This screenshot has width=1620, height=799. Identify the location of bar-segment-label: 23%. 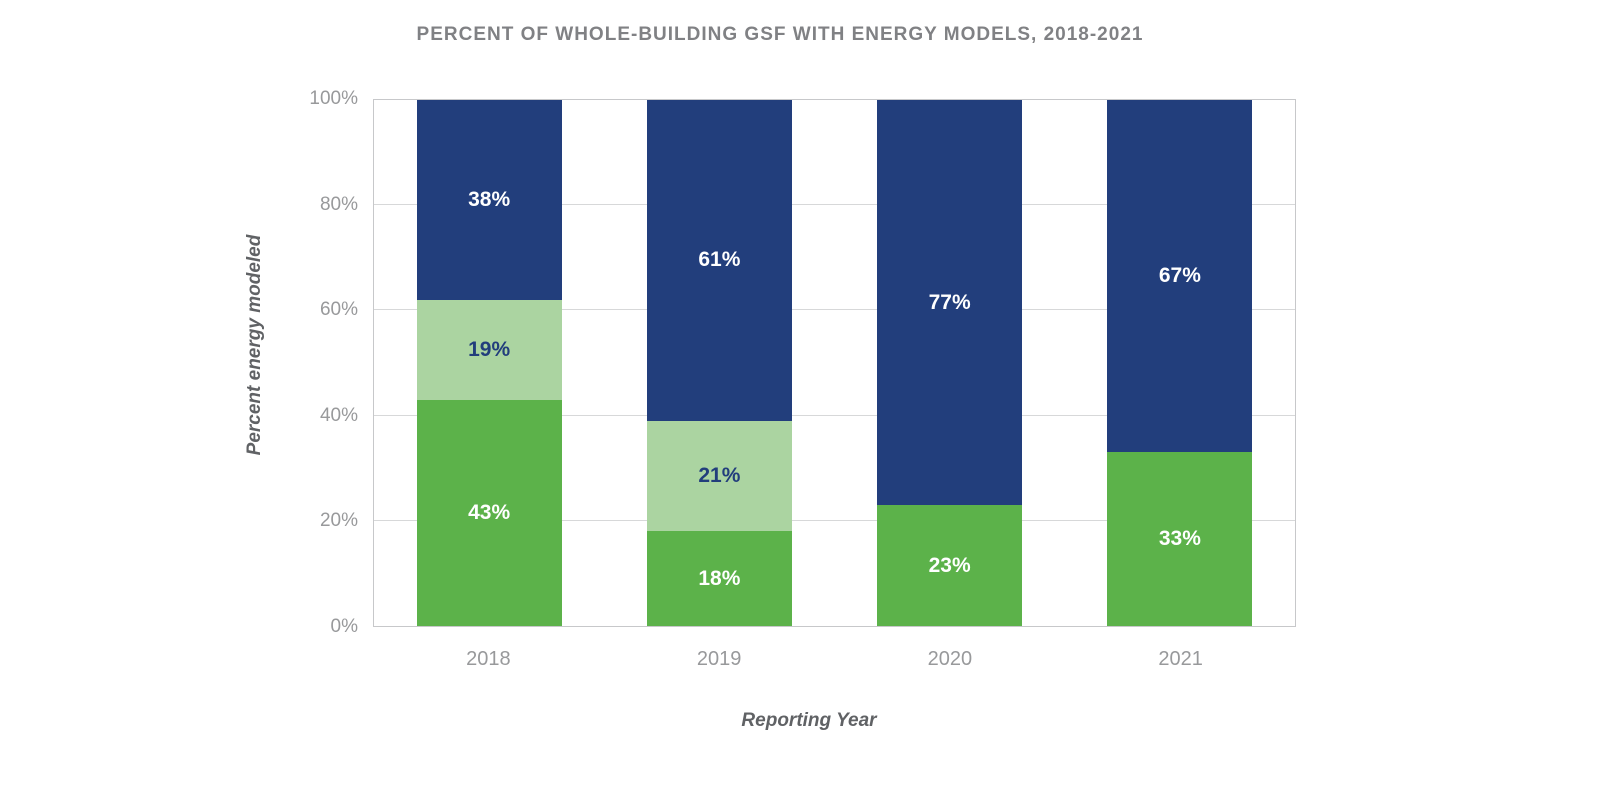
(949, 565).